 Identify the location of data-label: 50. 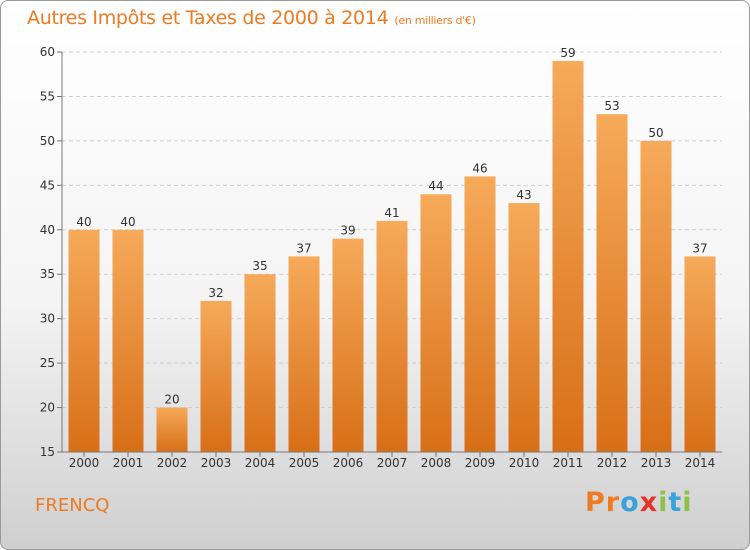
(655, 133).